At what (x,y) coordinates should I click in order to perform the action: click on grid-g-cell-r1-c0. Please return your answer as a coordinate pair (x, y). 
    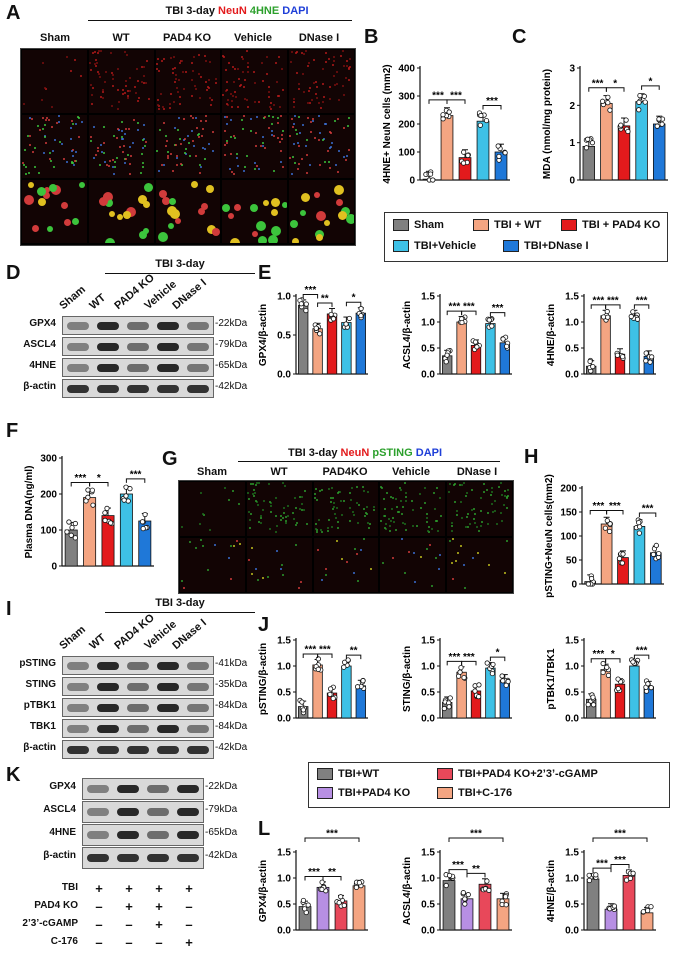
    Looking at the image, I should click on (212, 565).